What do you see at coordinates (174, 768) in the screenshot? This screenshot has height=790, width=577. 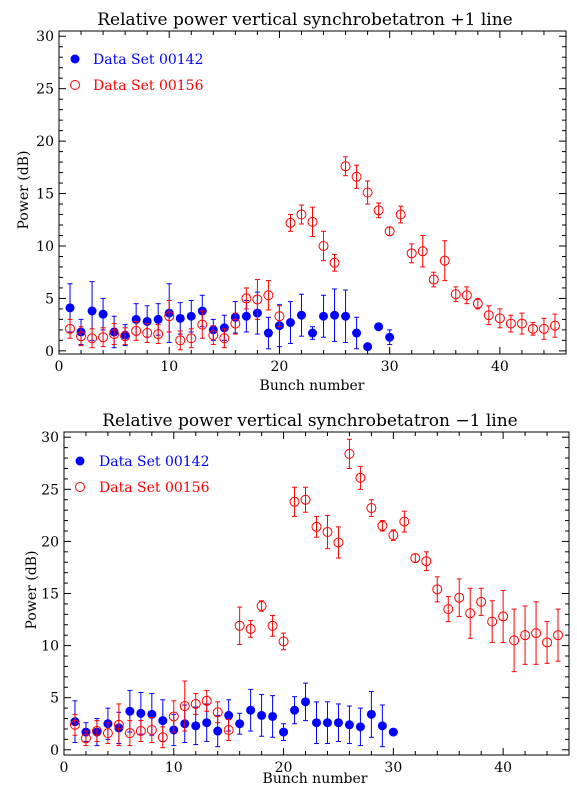 I see `x-tick-label: 10` at bounding box center [174, 768].